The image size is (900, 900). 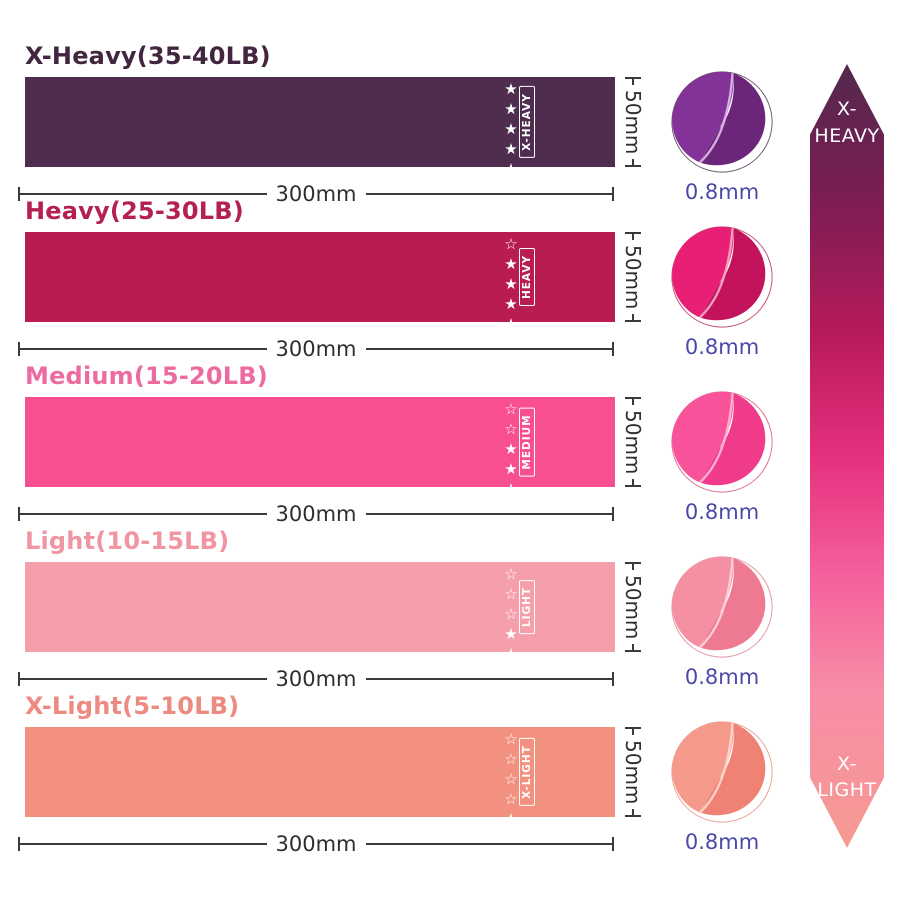 What do you see at coordinates (527, 122) in the screenshot?
I see `band-tag-label: X-HEAVY` at bounding box center [527, 122].